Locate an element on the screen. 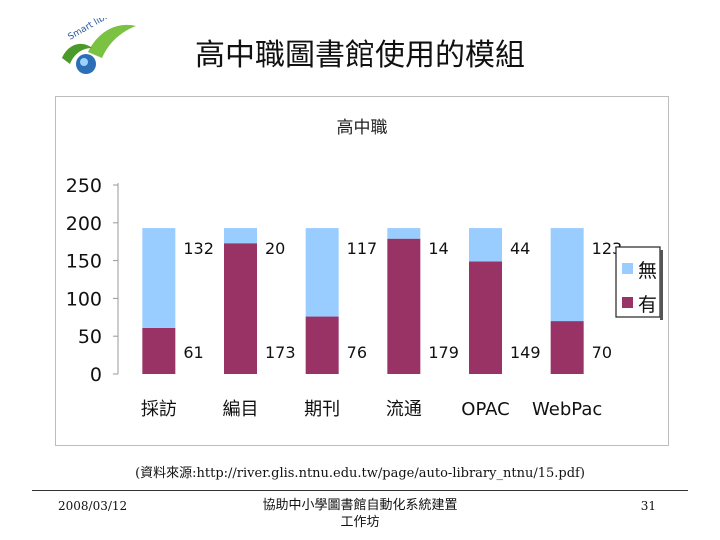  legend-label: 無 is located at coordinates (647, 271).